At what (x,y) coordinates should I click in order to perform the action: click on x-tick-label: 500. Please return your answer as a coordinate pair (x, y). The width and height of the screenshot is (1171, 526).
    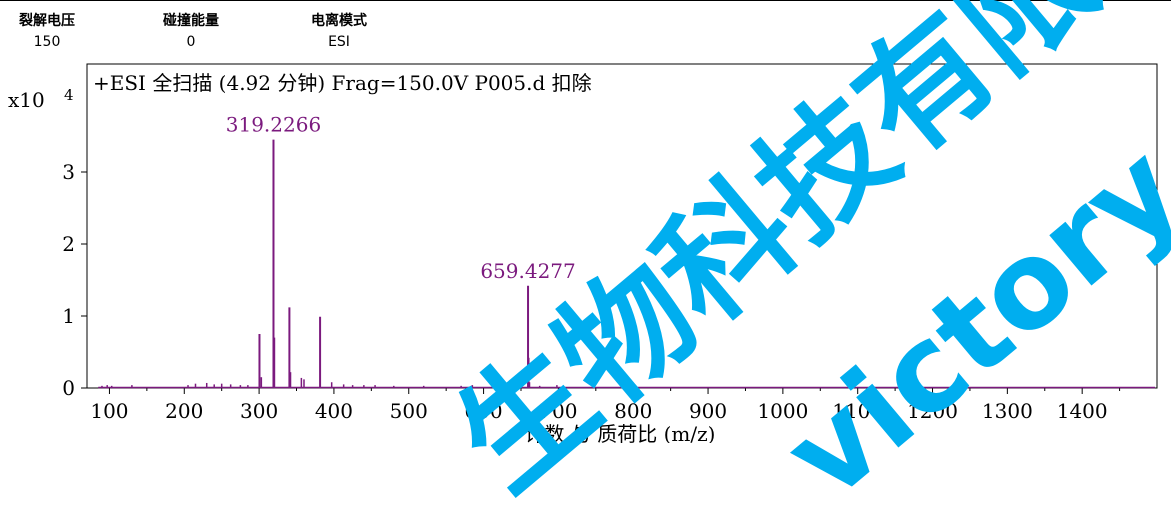
    Looking at the image, I should click on (409, 411).